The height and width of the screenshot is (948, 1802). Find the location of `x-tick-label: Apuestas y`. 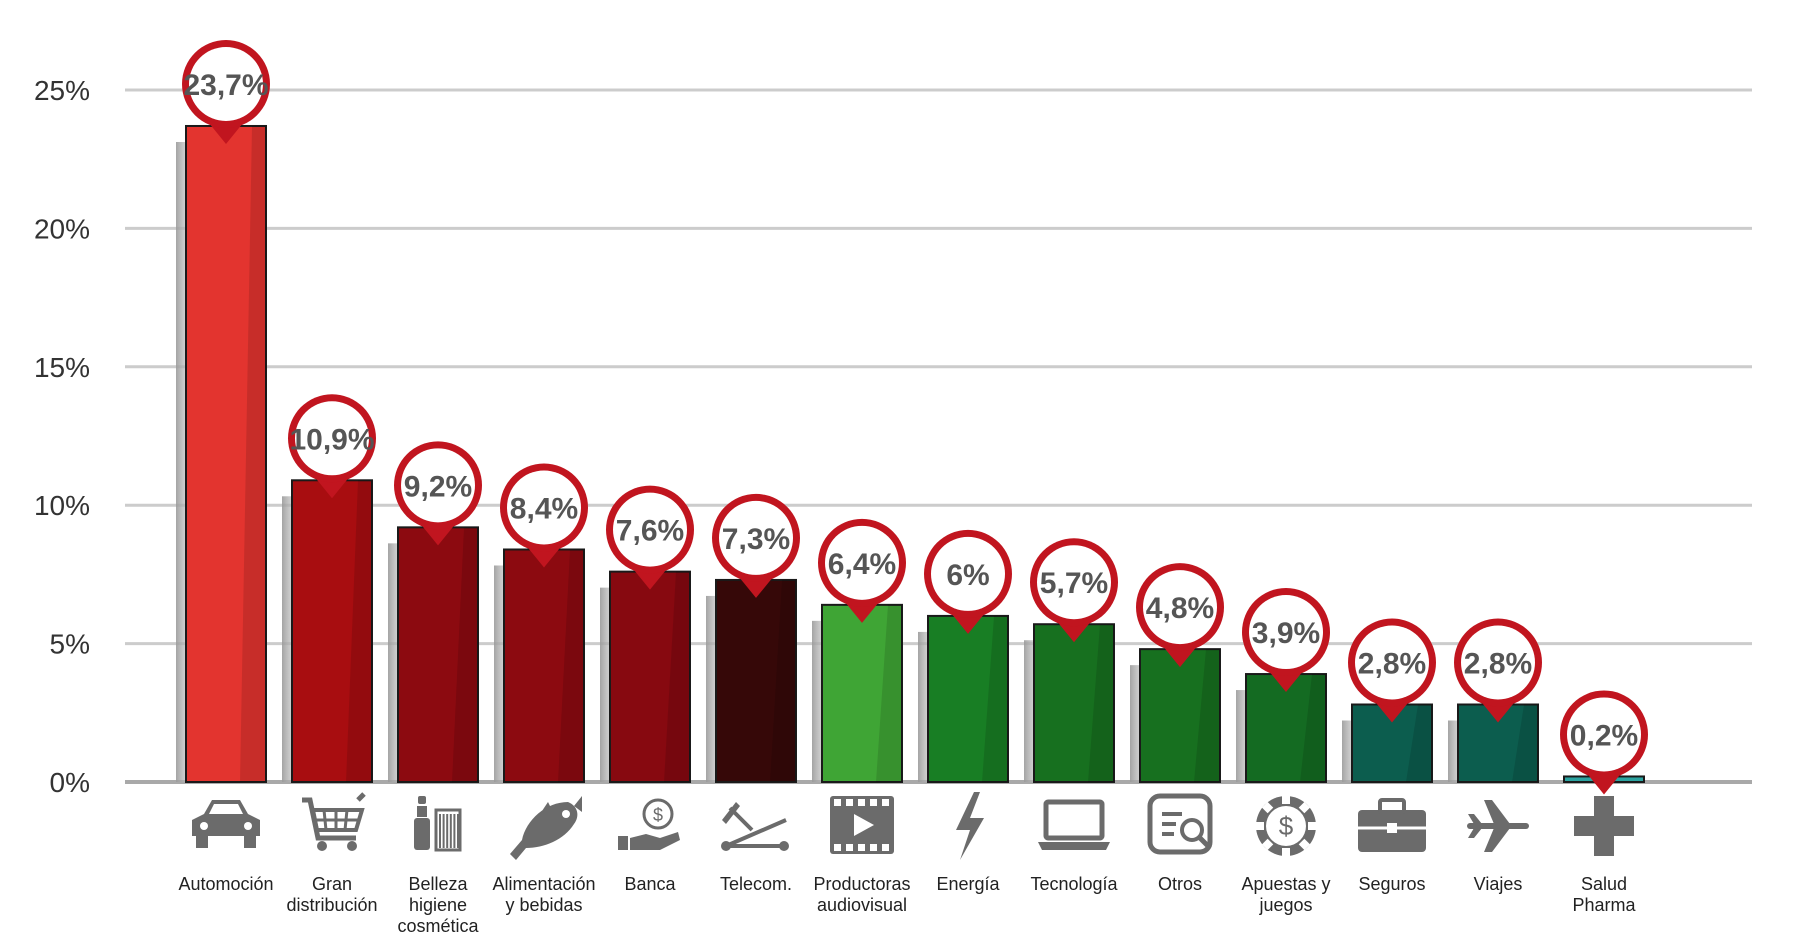

x-tick-label: Apuestas y is located at coordinates (1285, 884).